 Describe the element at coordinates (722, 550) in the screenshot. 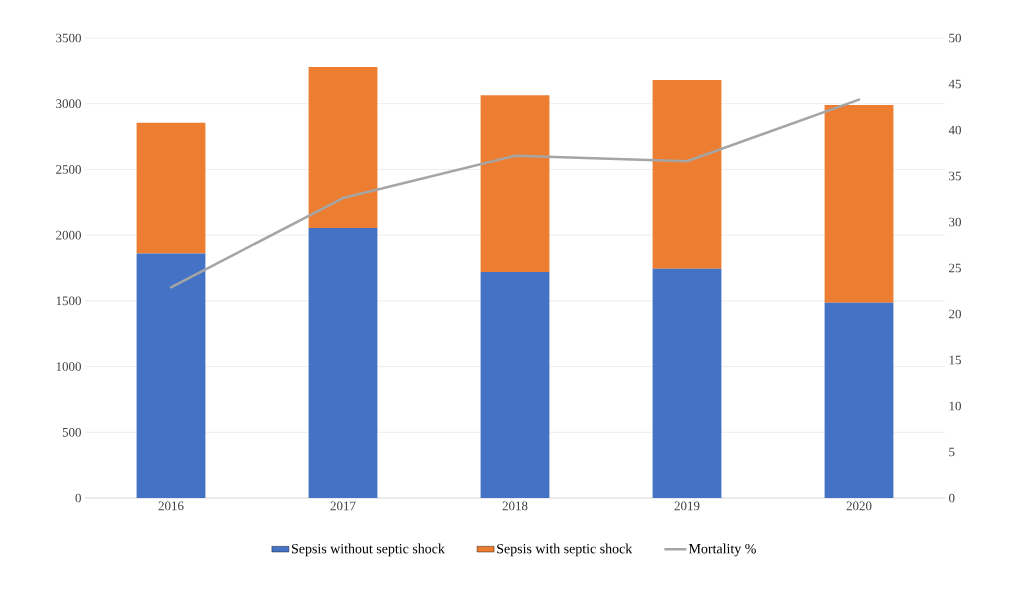

I see `legend-label: Mortality %` at that location.